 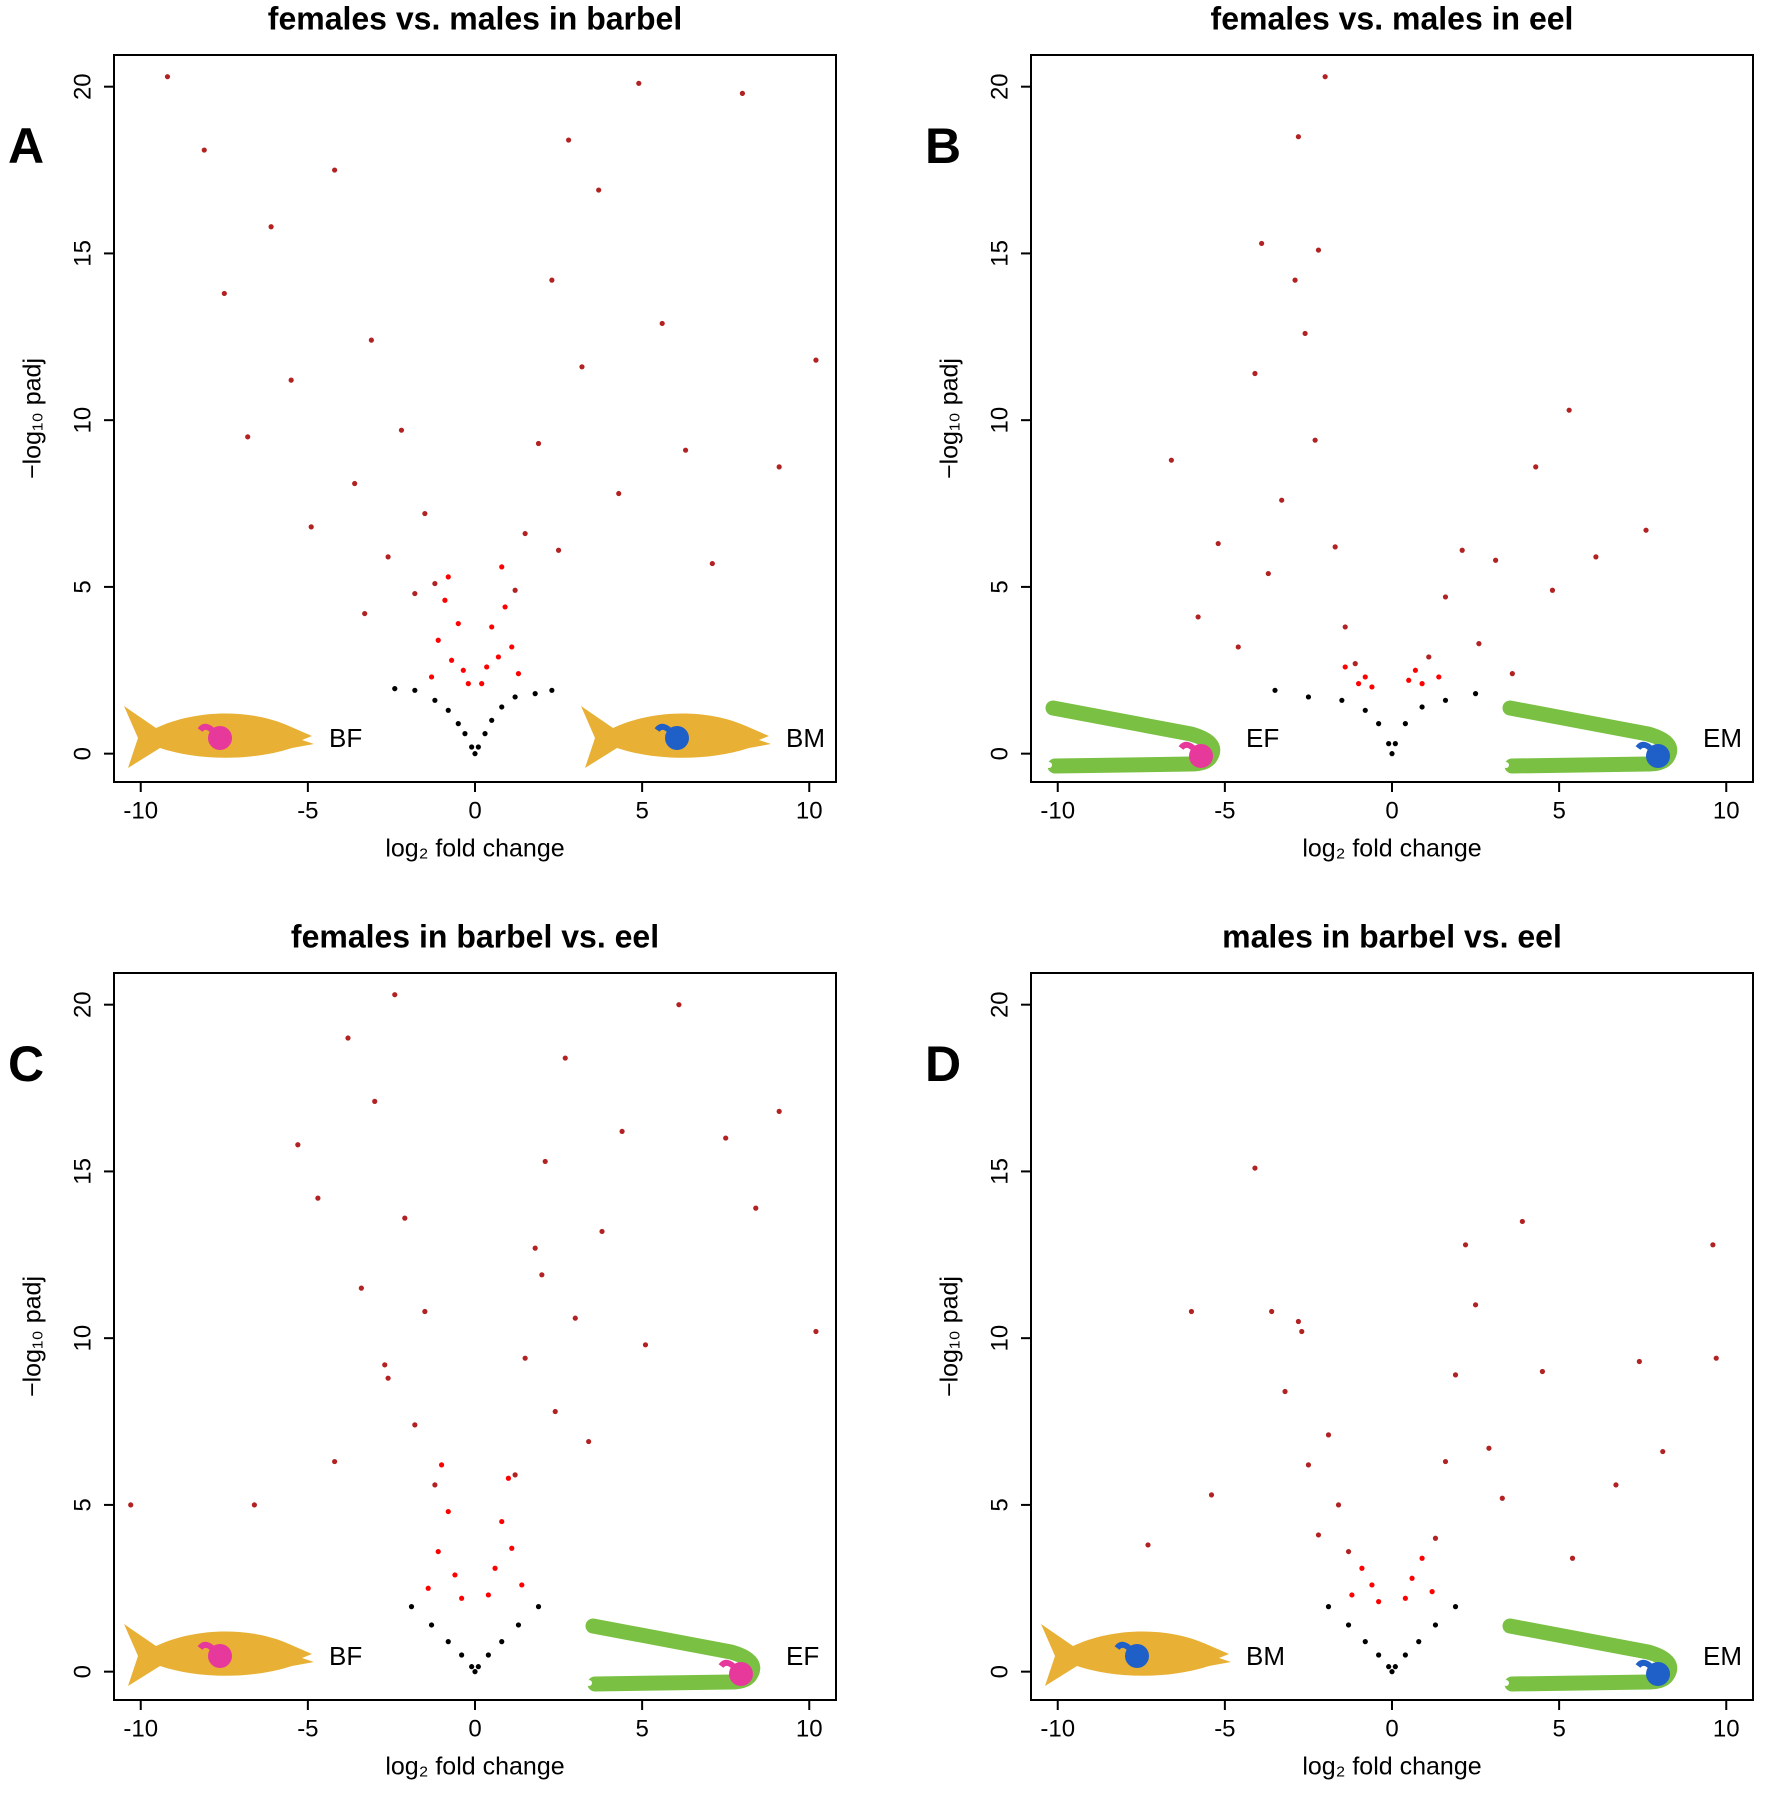 What do you see at coordinates (33, 418) in the screenshot?
I see `y-axis-label: −log₁₀ padj` at bounding box center [33, 418].